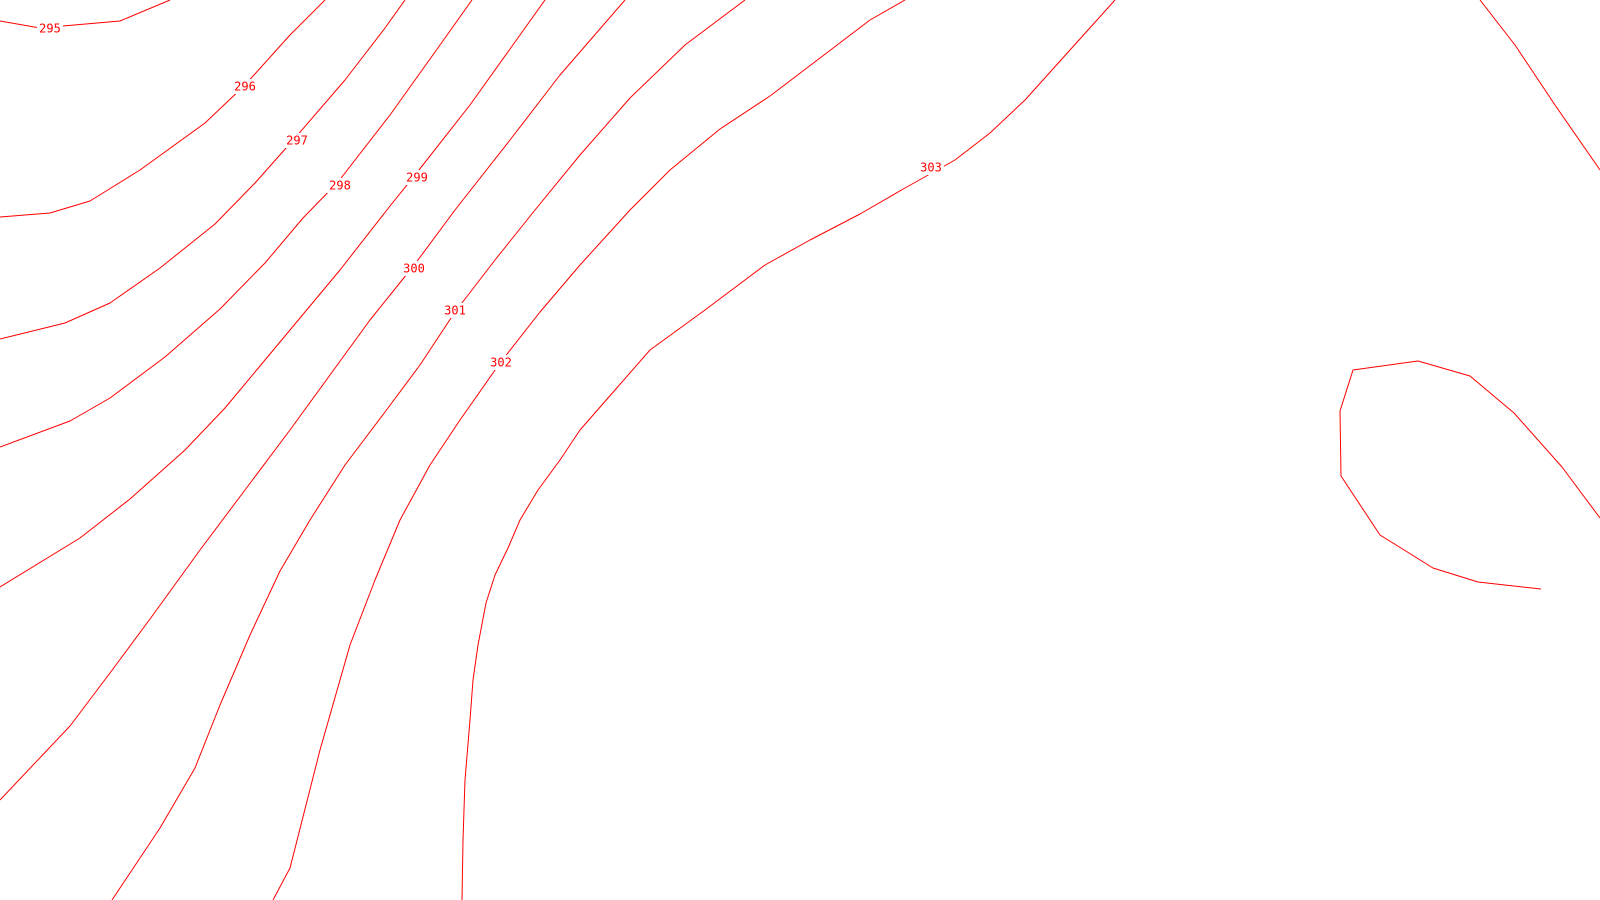 The height and width of the screenshot is (900, 1600). I want to click on contour-label-302: 302, so click(501, 363).